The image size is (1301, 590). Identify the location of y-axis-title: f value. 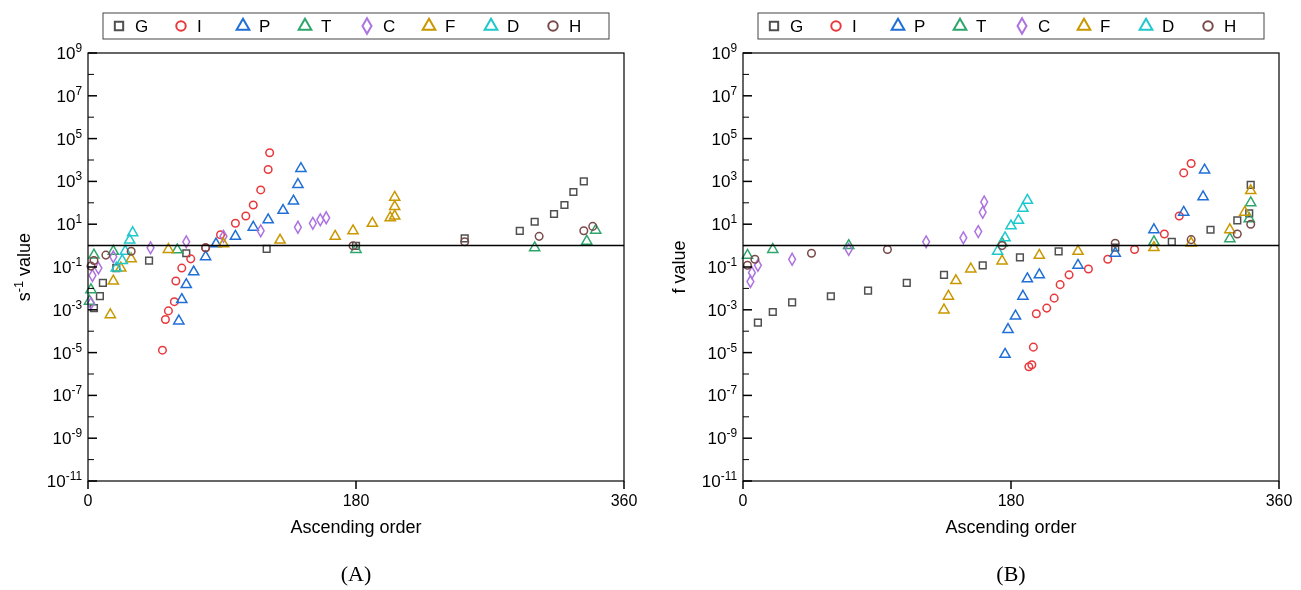
(679, 267).